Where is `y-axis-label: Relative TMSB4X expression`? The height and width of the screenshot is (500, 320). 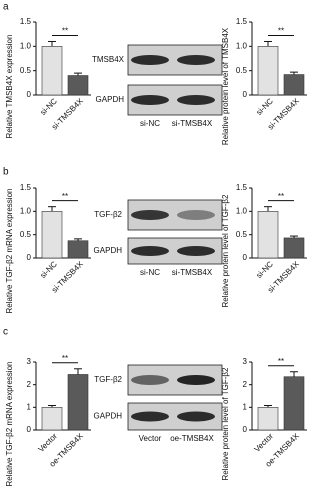
y-axis-label: Relative TMSB4X expression is located at coordinates (9, 87).